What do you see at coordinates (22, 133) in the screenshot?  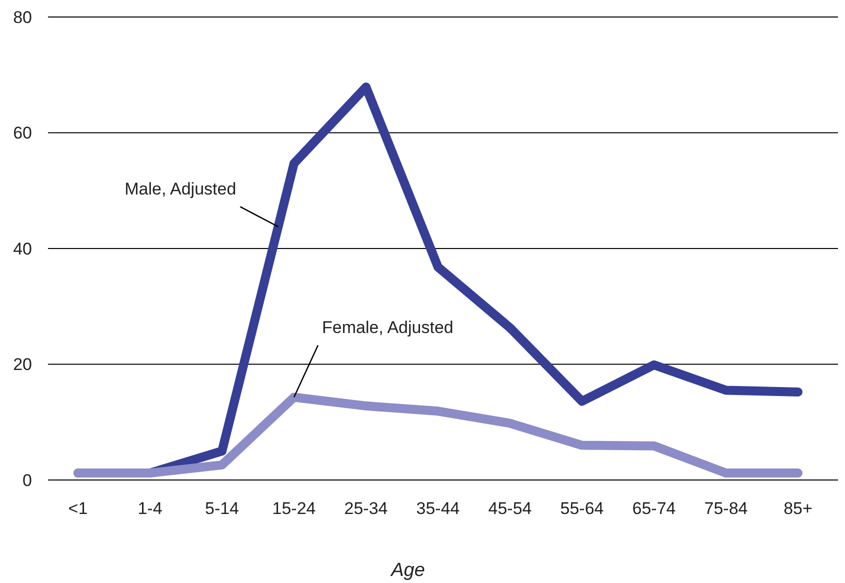 I see `y-tick-label: 60` at bounding box center [22, 133].